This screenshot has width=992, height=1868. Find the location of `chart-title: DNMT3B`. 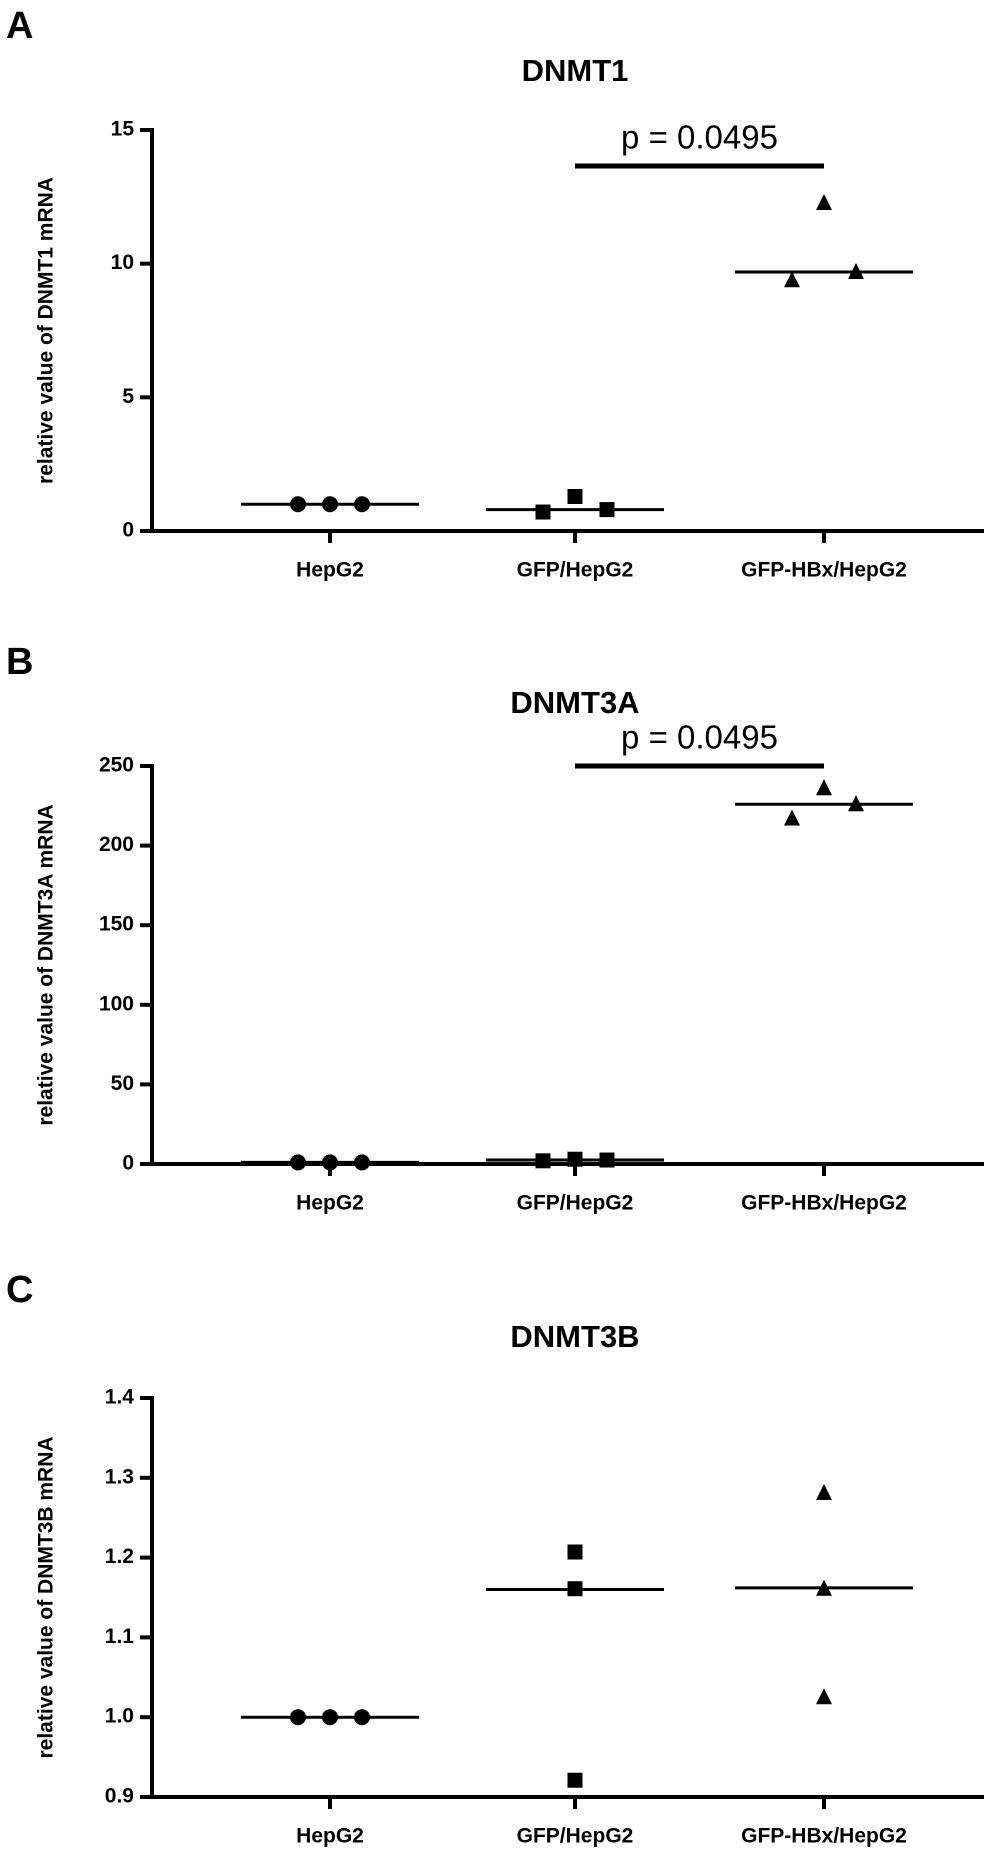

chart-title: DNMT3B is located at coordinates (574, 1336).